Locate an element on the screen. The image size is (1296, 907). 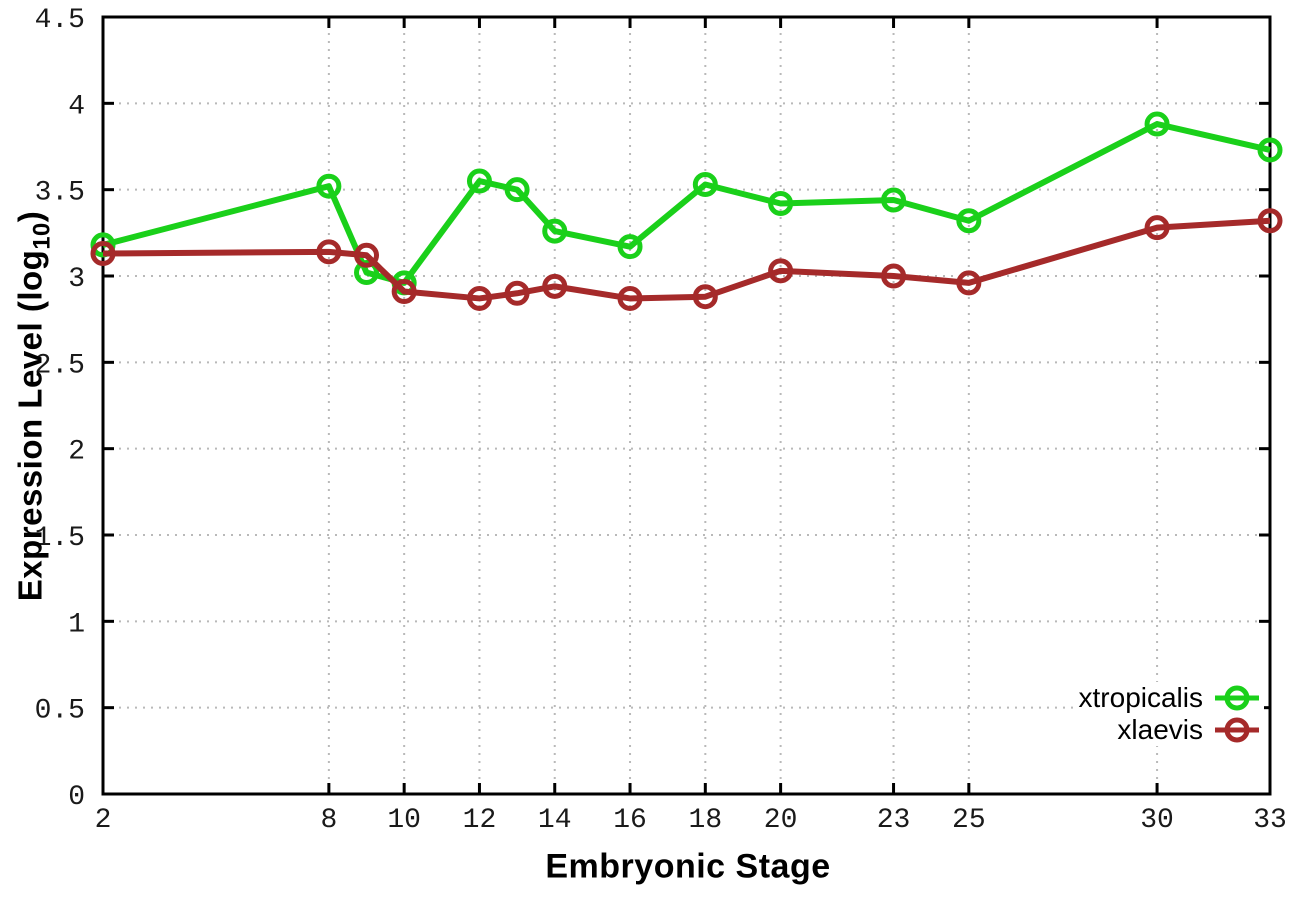
svg-text: 30 is located at coordinates (1157, 820).